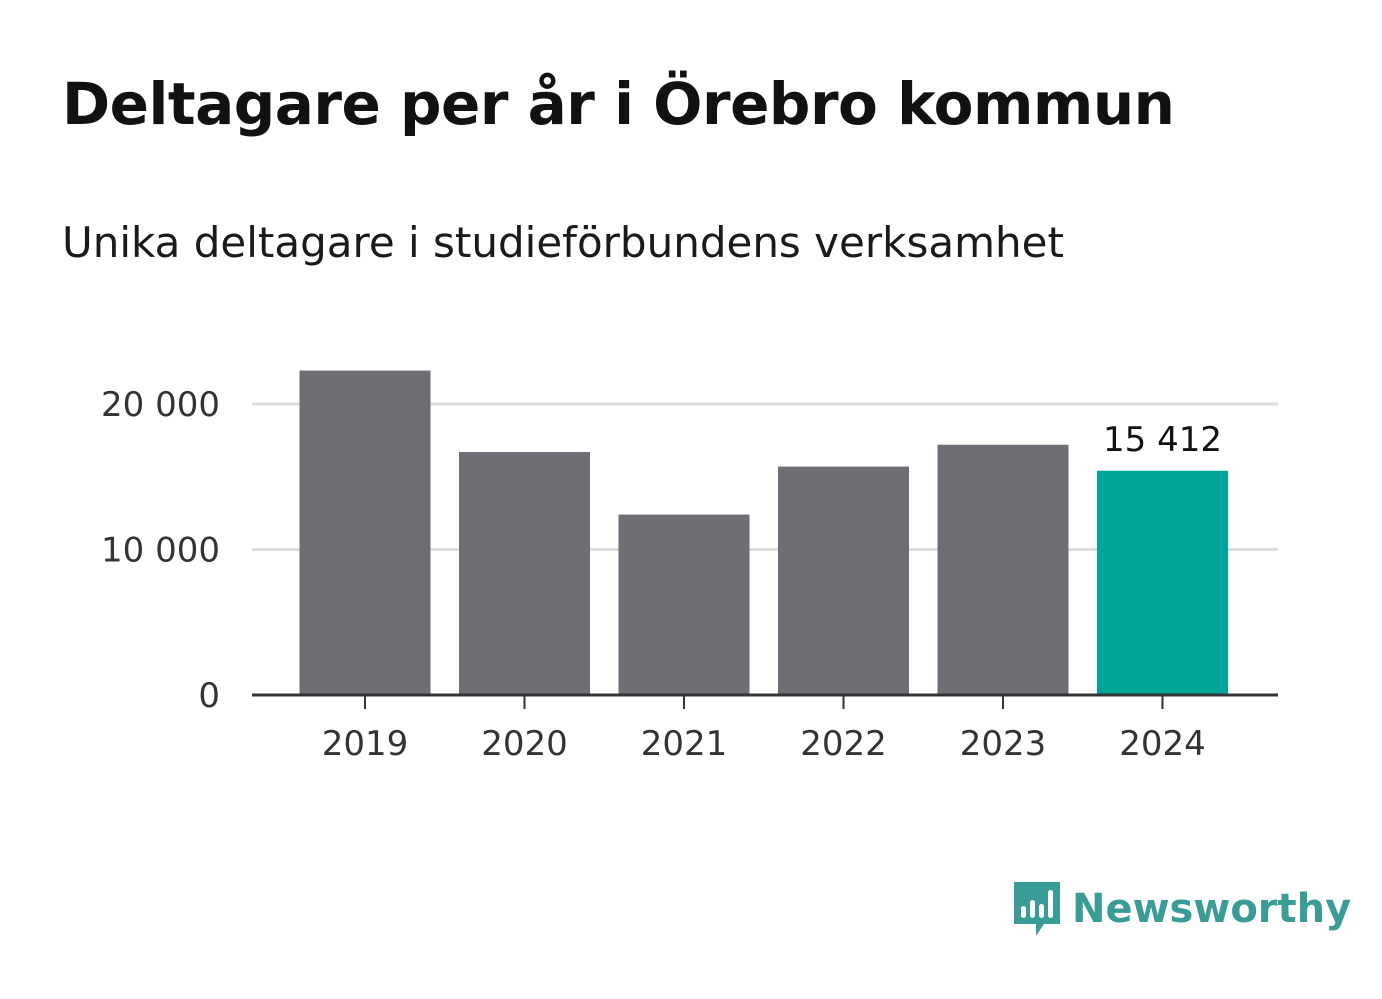  Describe the element at coordinates (684, 744) in the screenshot. I see `x-tick-label: 2021` at that location.